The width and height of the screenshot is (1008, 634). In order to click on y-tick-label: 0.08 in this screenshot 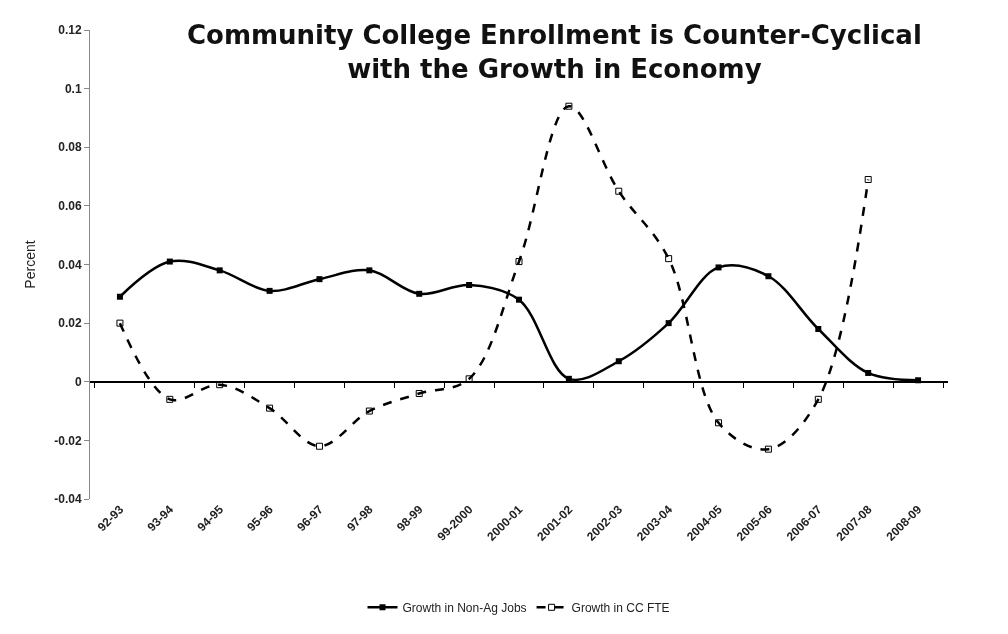, I will do `click(70, 147)`.